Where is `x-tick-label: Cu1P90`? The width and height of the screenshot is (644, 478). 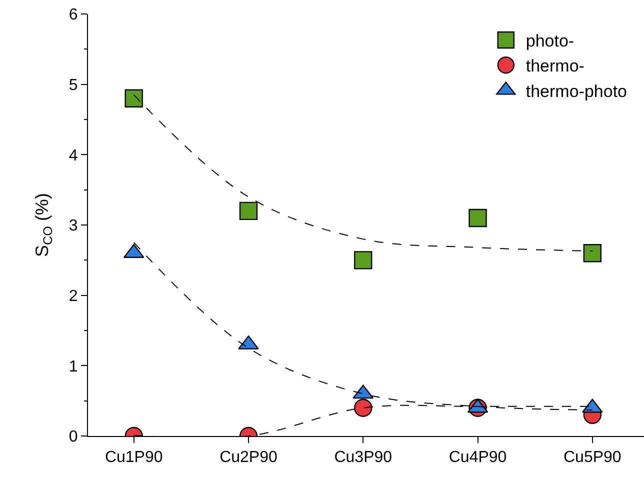
x-tick-label: Cu1P90 is located at coordinates (133, 457).